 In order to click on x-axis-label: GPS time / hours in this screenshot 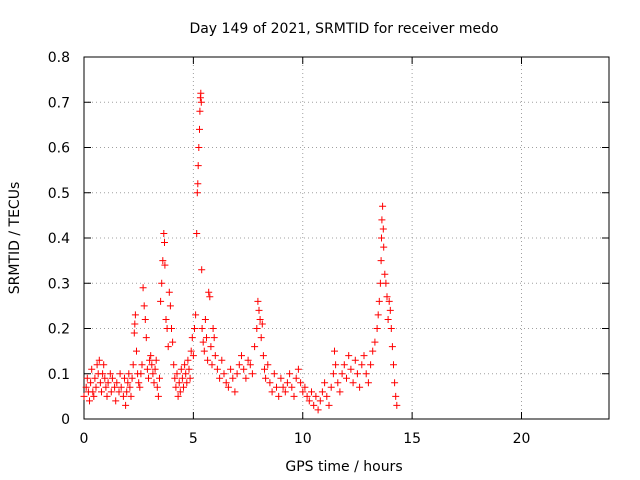, I will do `click(343, 467)`.